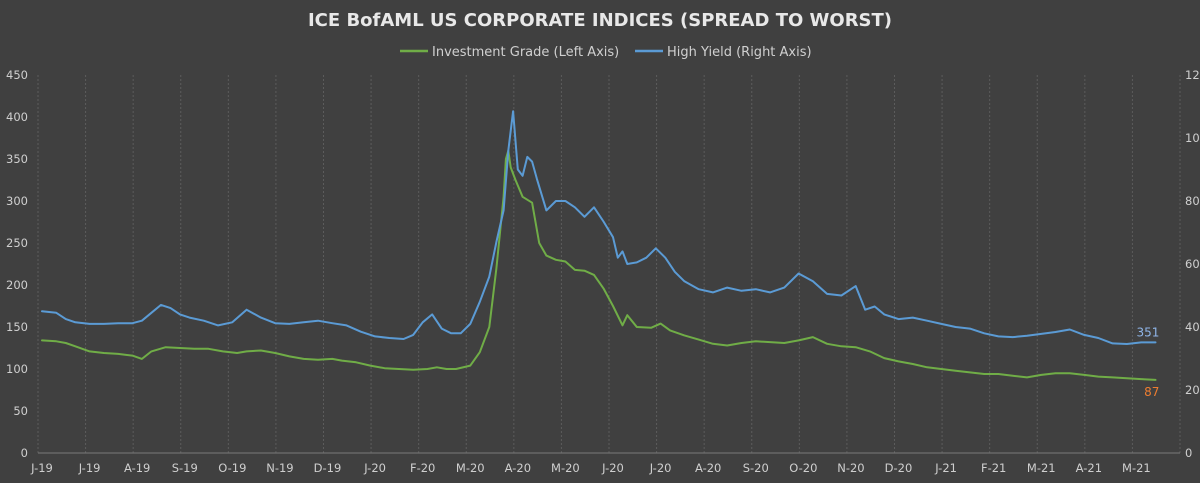 The image size is (1200, 483). I want to click on y-right-tick-label: 200, so click(1192, 390).